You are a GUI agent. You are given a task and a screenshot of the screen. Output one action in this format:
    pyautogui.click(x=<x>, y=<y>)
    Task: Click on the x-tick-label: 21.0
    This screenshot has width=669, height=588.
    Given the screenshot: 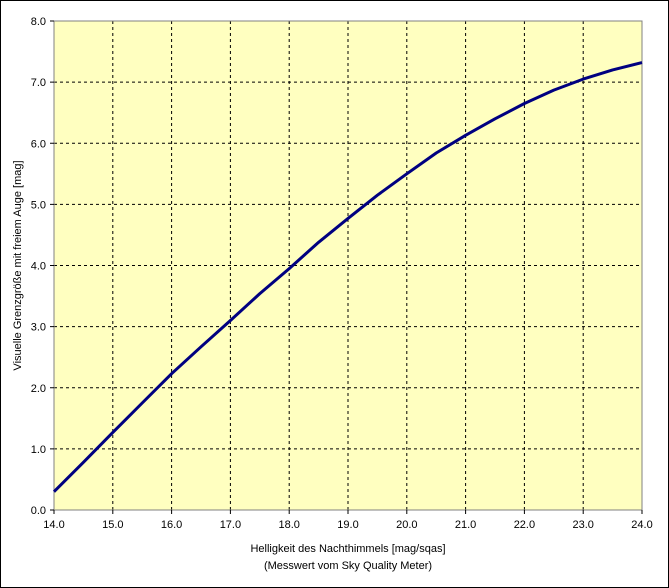 What is the action you would take?
    pyautogui.click(x=465, y=525)
    